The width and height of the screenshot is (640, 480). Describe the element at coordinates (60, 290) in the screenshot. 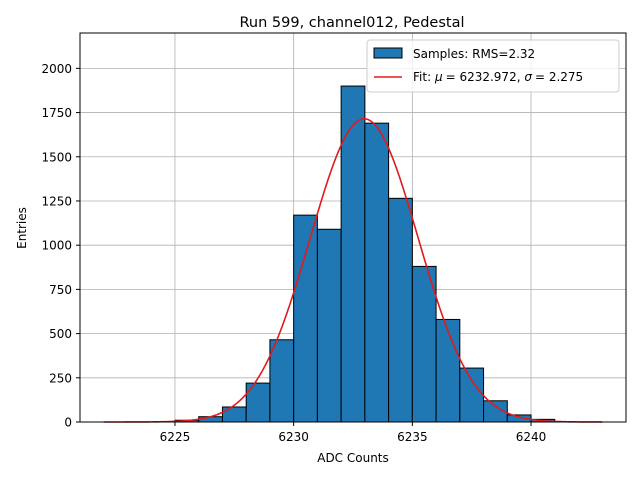

I see `y-tick-label: 750` at that location.